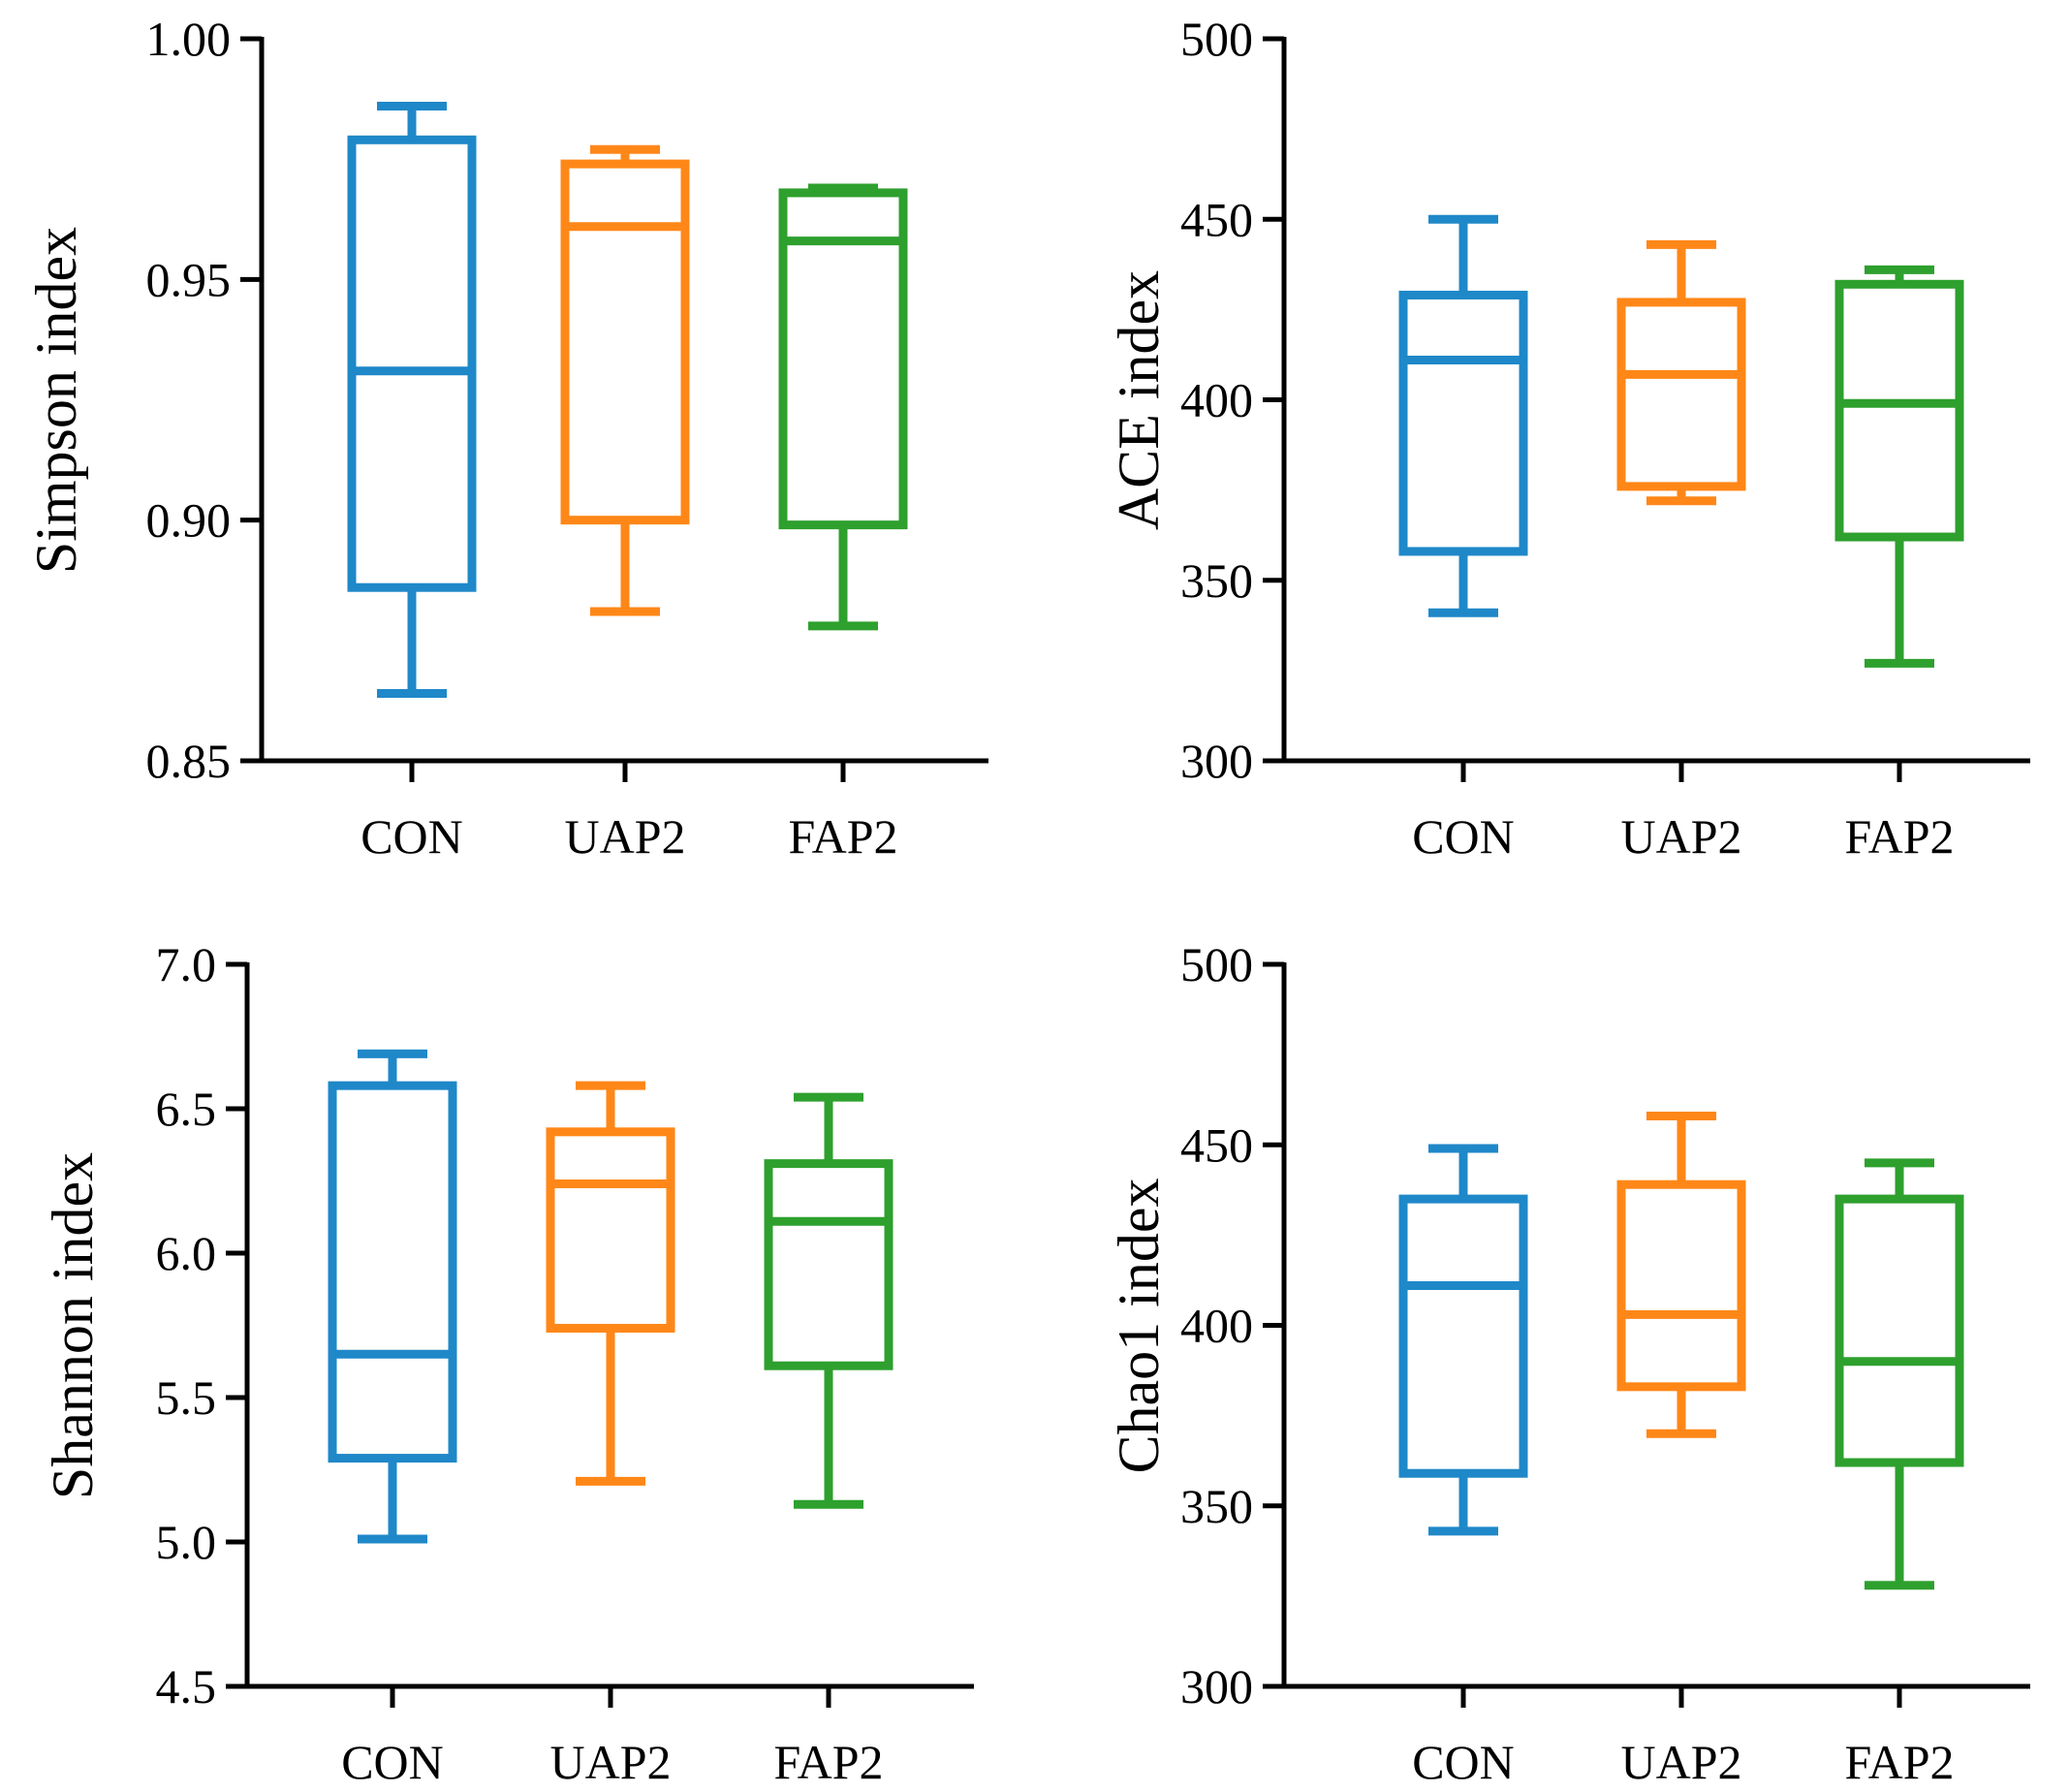  What do you see at coordinates (56, 400) in the screenshot?
I see `y-axis-label: Simpson index` at bounding box center [56, 400].